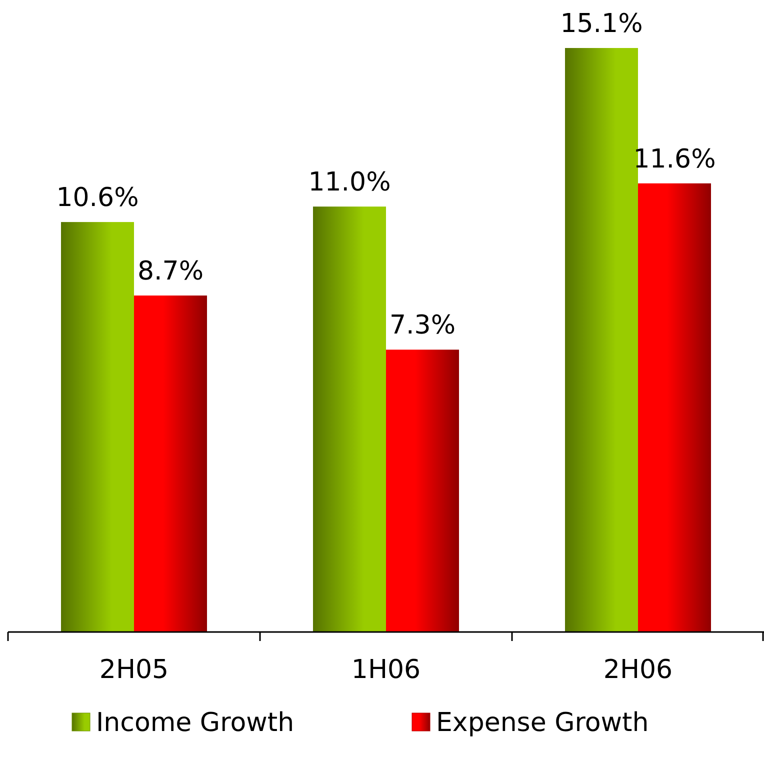  Describe the element at coordinates (134, 670) in the screenshot. I see `x-tick-label: 2H05` at that location.